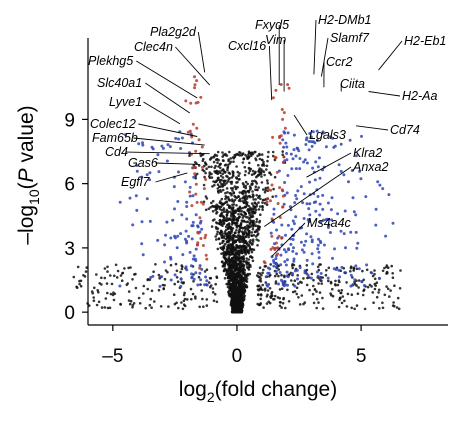 The height and width of the screenshot is (421, 473). I want to click on x-ticks: –5 0 5, so click(234, 346).